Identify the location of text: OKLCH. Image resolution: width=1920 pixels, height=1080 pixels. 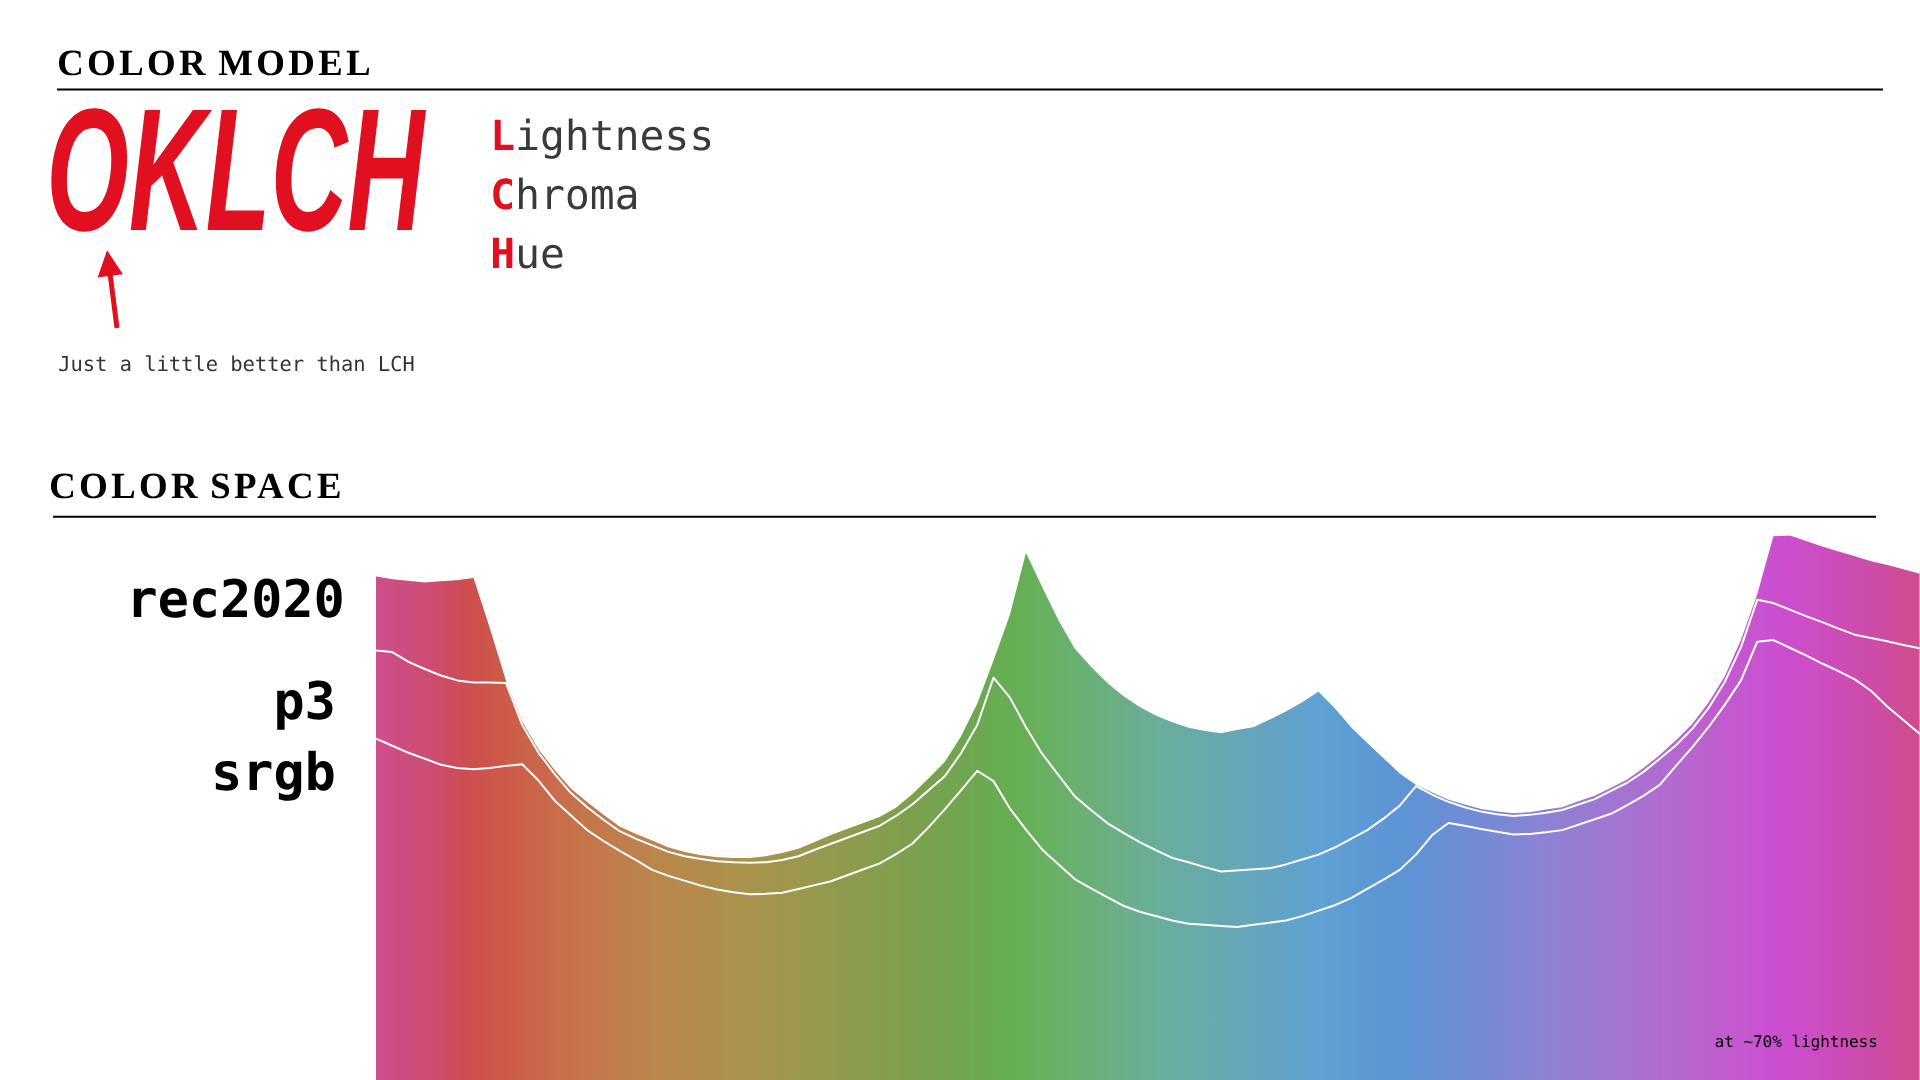
(239, 170).